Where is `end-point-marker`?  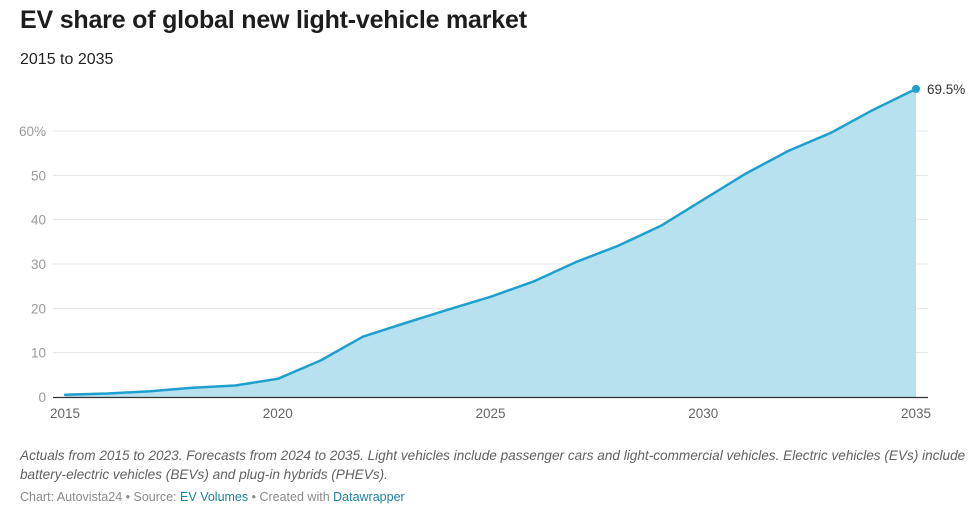 end-point-marker is located at coordinates (916, 88).